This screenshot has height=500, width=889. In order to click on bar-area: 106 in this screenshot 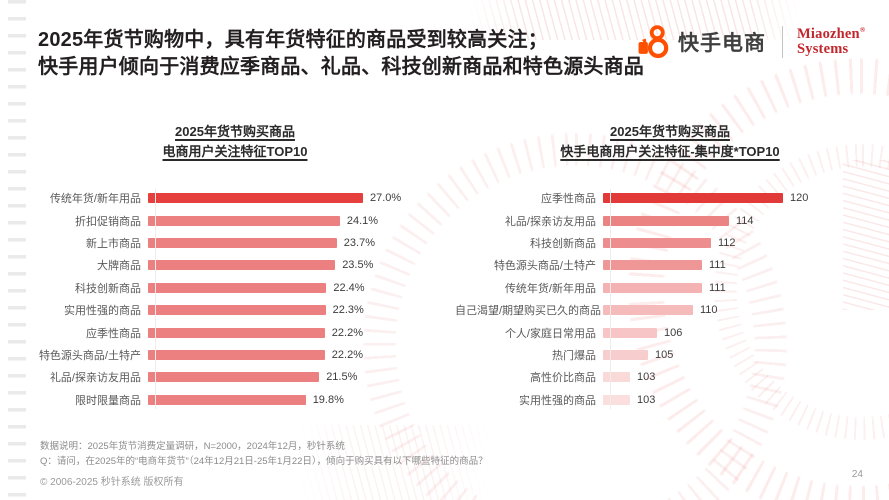, I will do `click(744, 333)`.